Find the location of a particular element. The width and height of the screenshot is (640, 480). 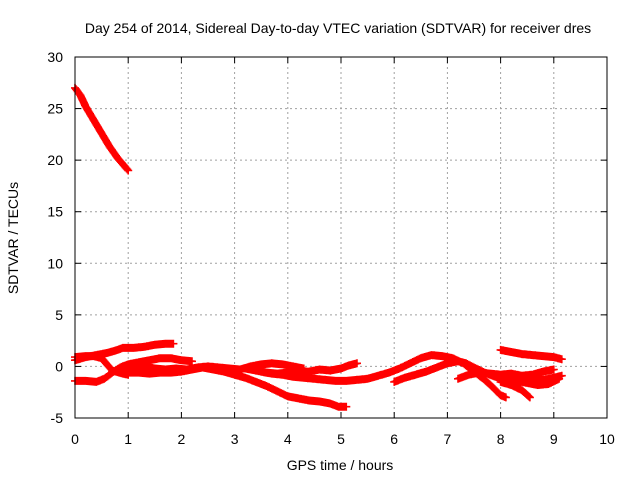

x-tick-label: 1 is located at coordinates (128, 439).